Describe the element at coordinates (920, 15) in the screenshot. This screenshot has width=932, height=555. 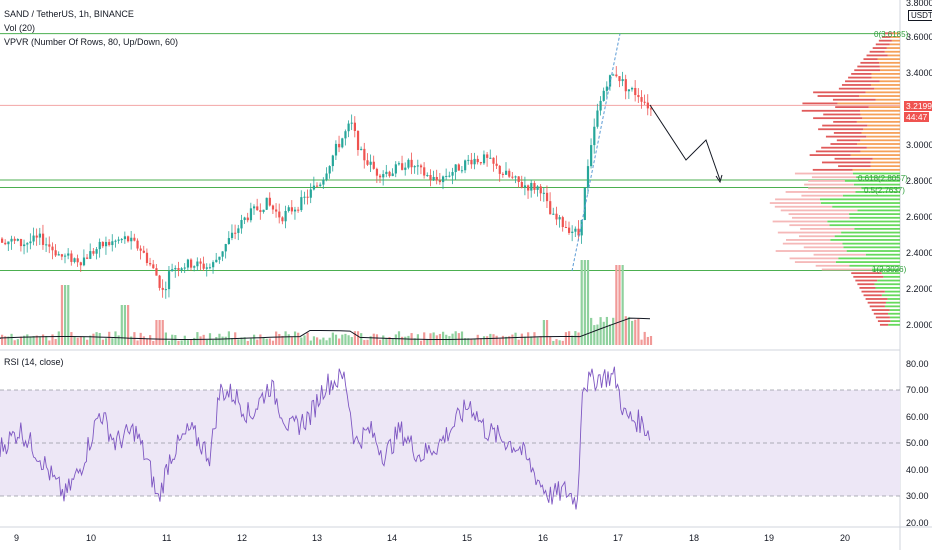
I see `currency-button: USDT` at that location.